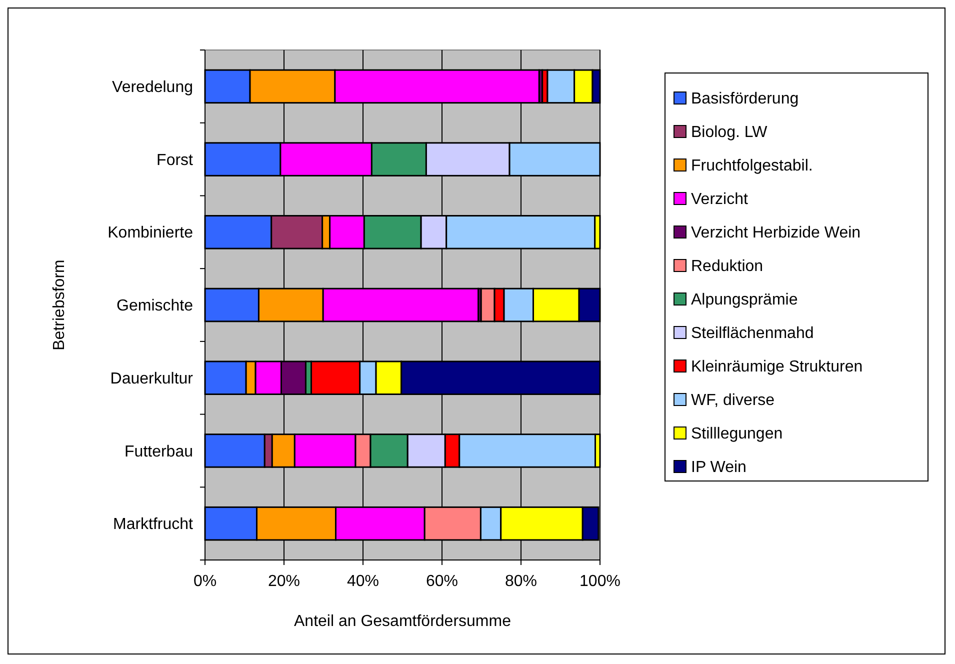 Image resolution: width=955 pixels, height=664 pixels. Describe the element at coordinates (205, 581) in the screenshot. I see `x-tick-label: 0%` at that location.